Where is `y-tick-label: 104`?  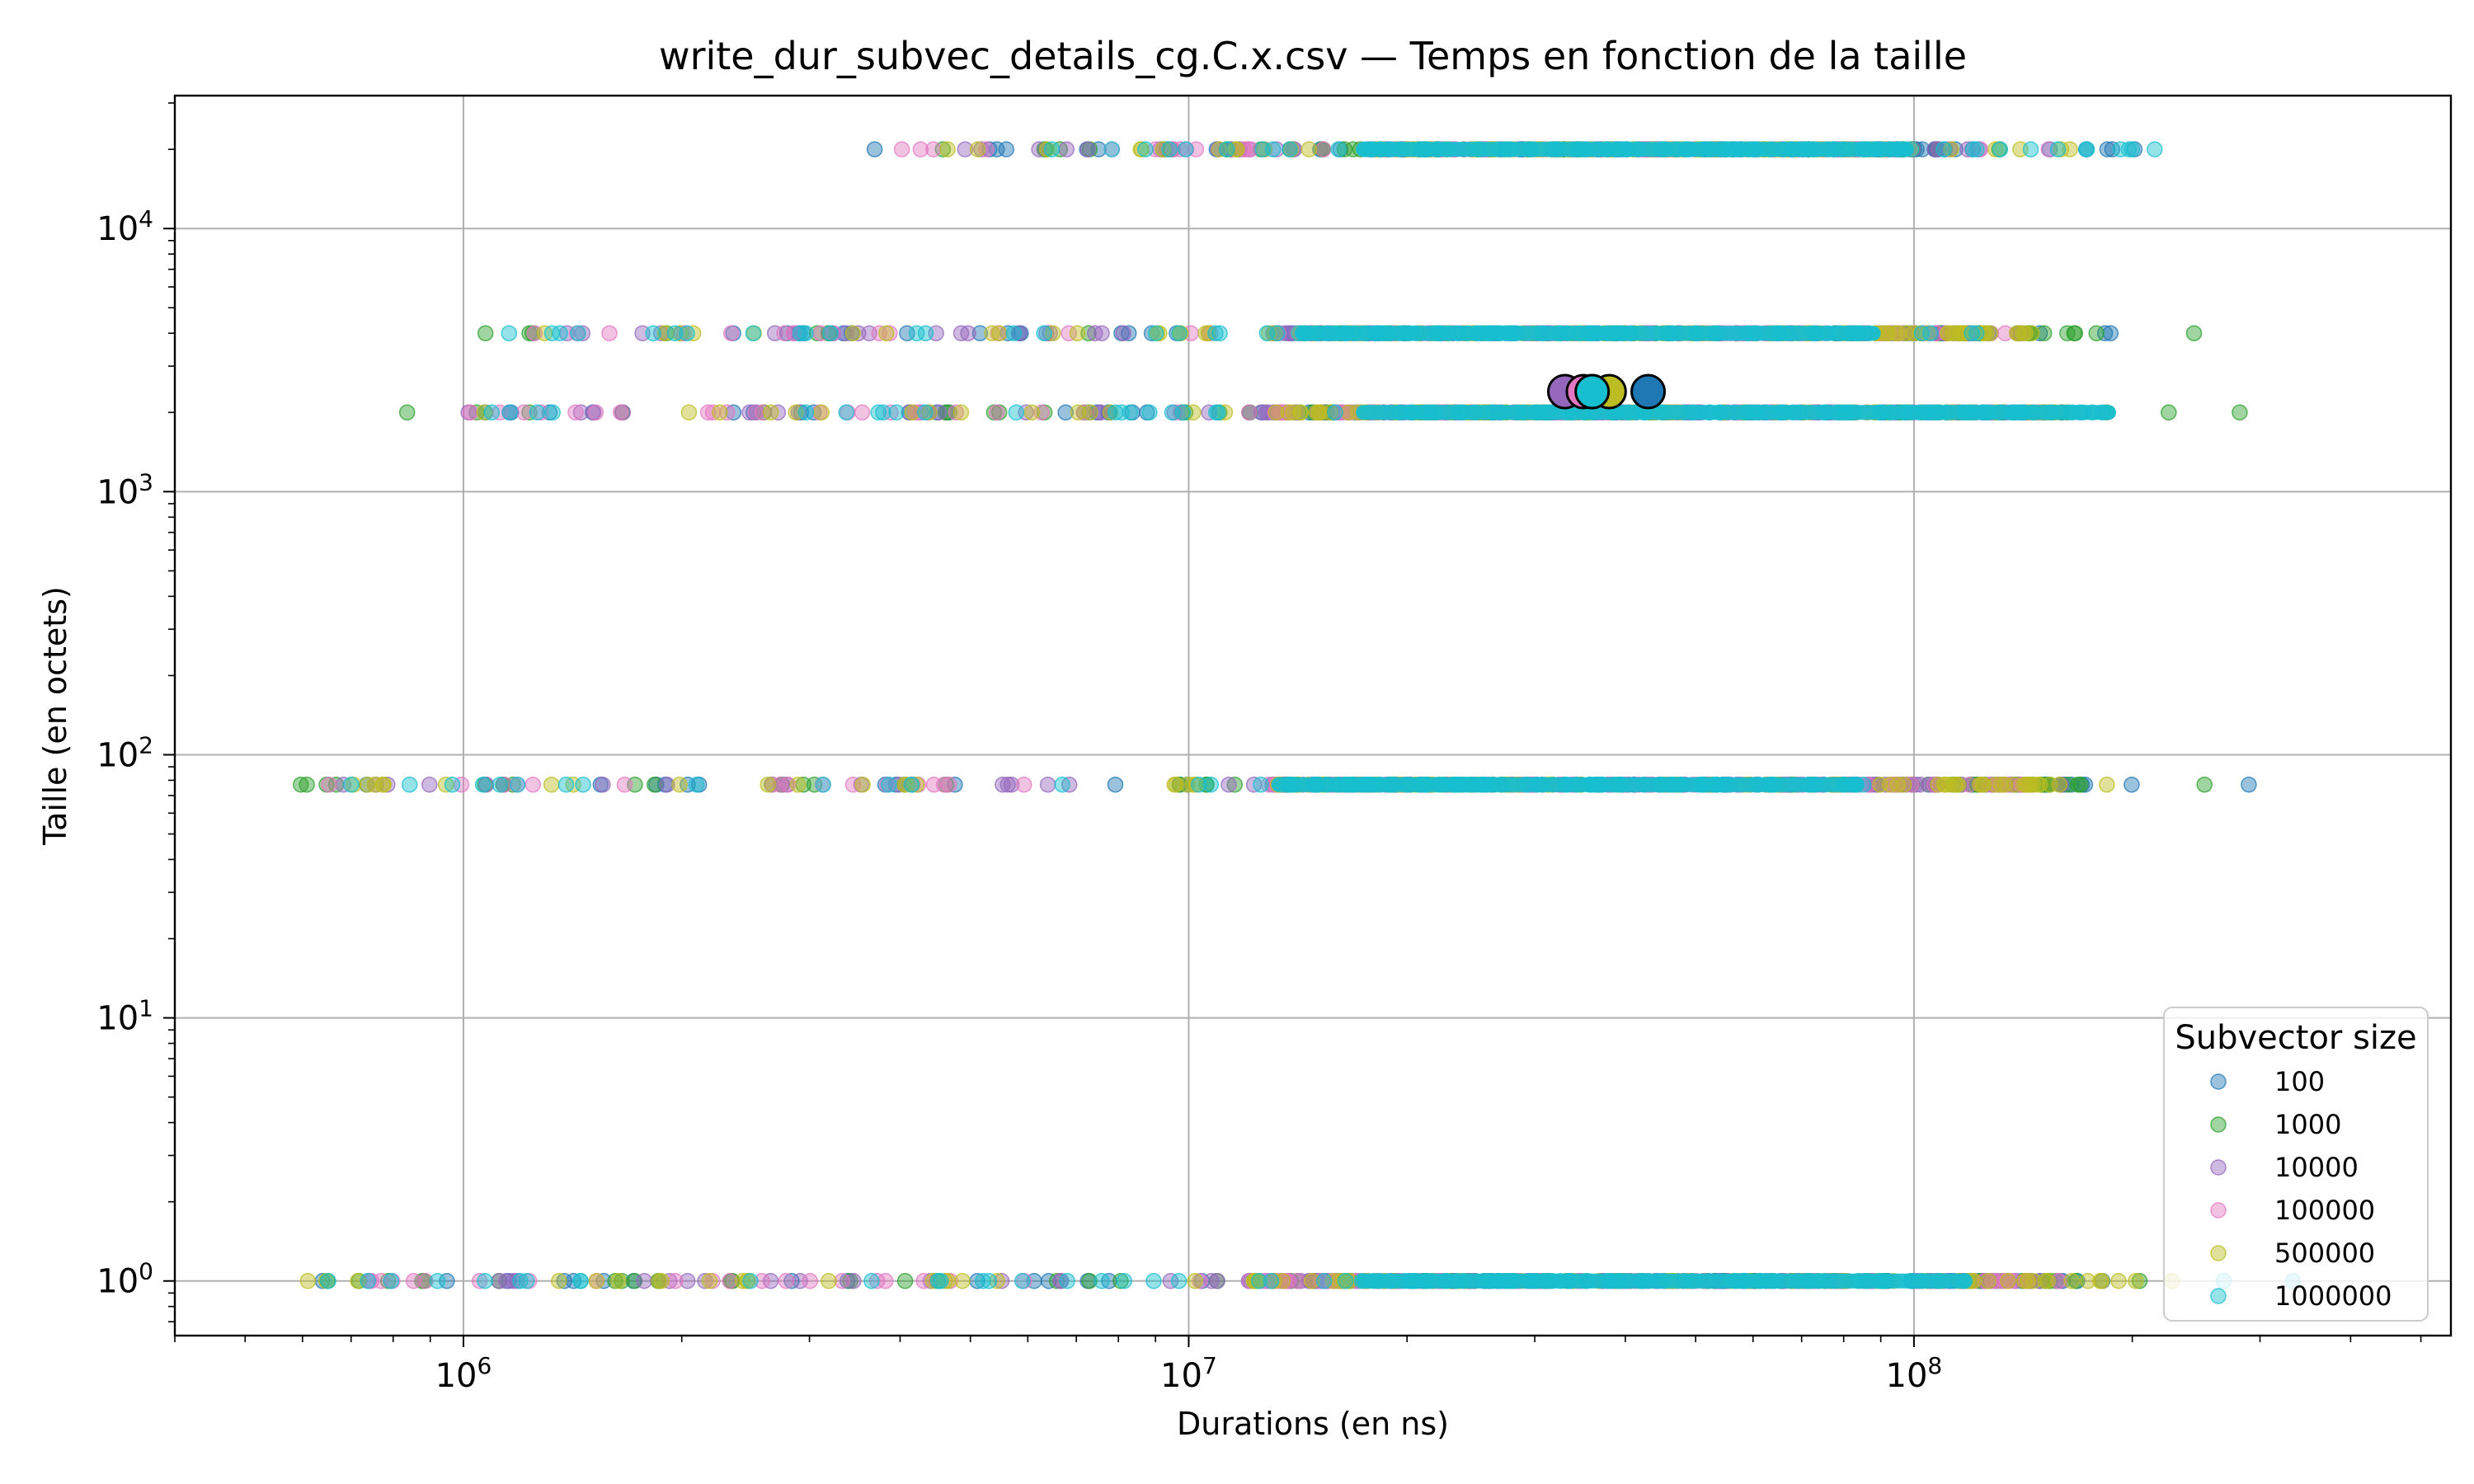
y-tick-label: 104 is located at coordinates (124, 226).